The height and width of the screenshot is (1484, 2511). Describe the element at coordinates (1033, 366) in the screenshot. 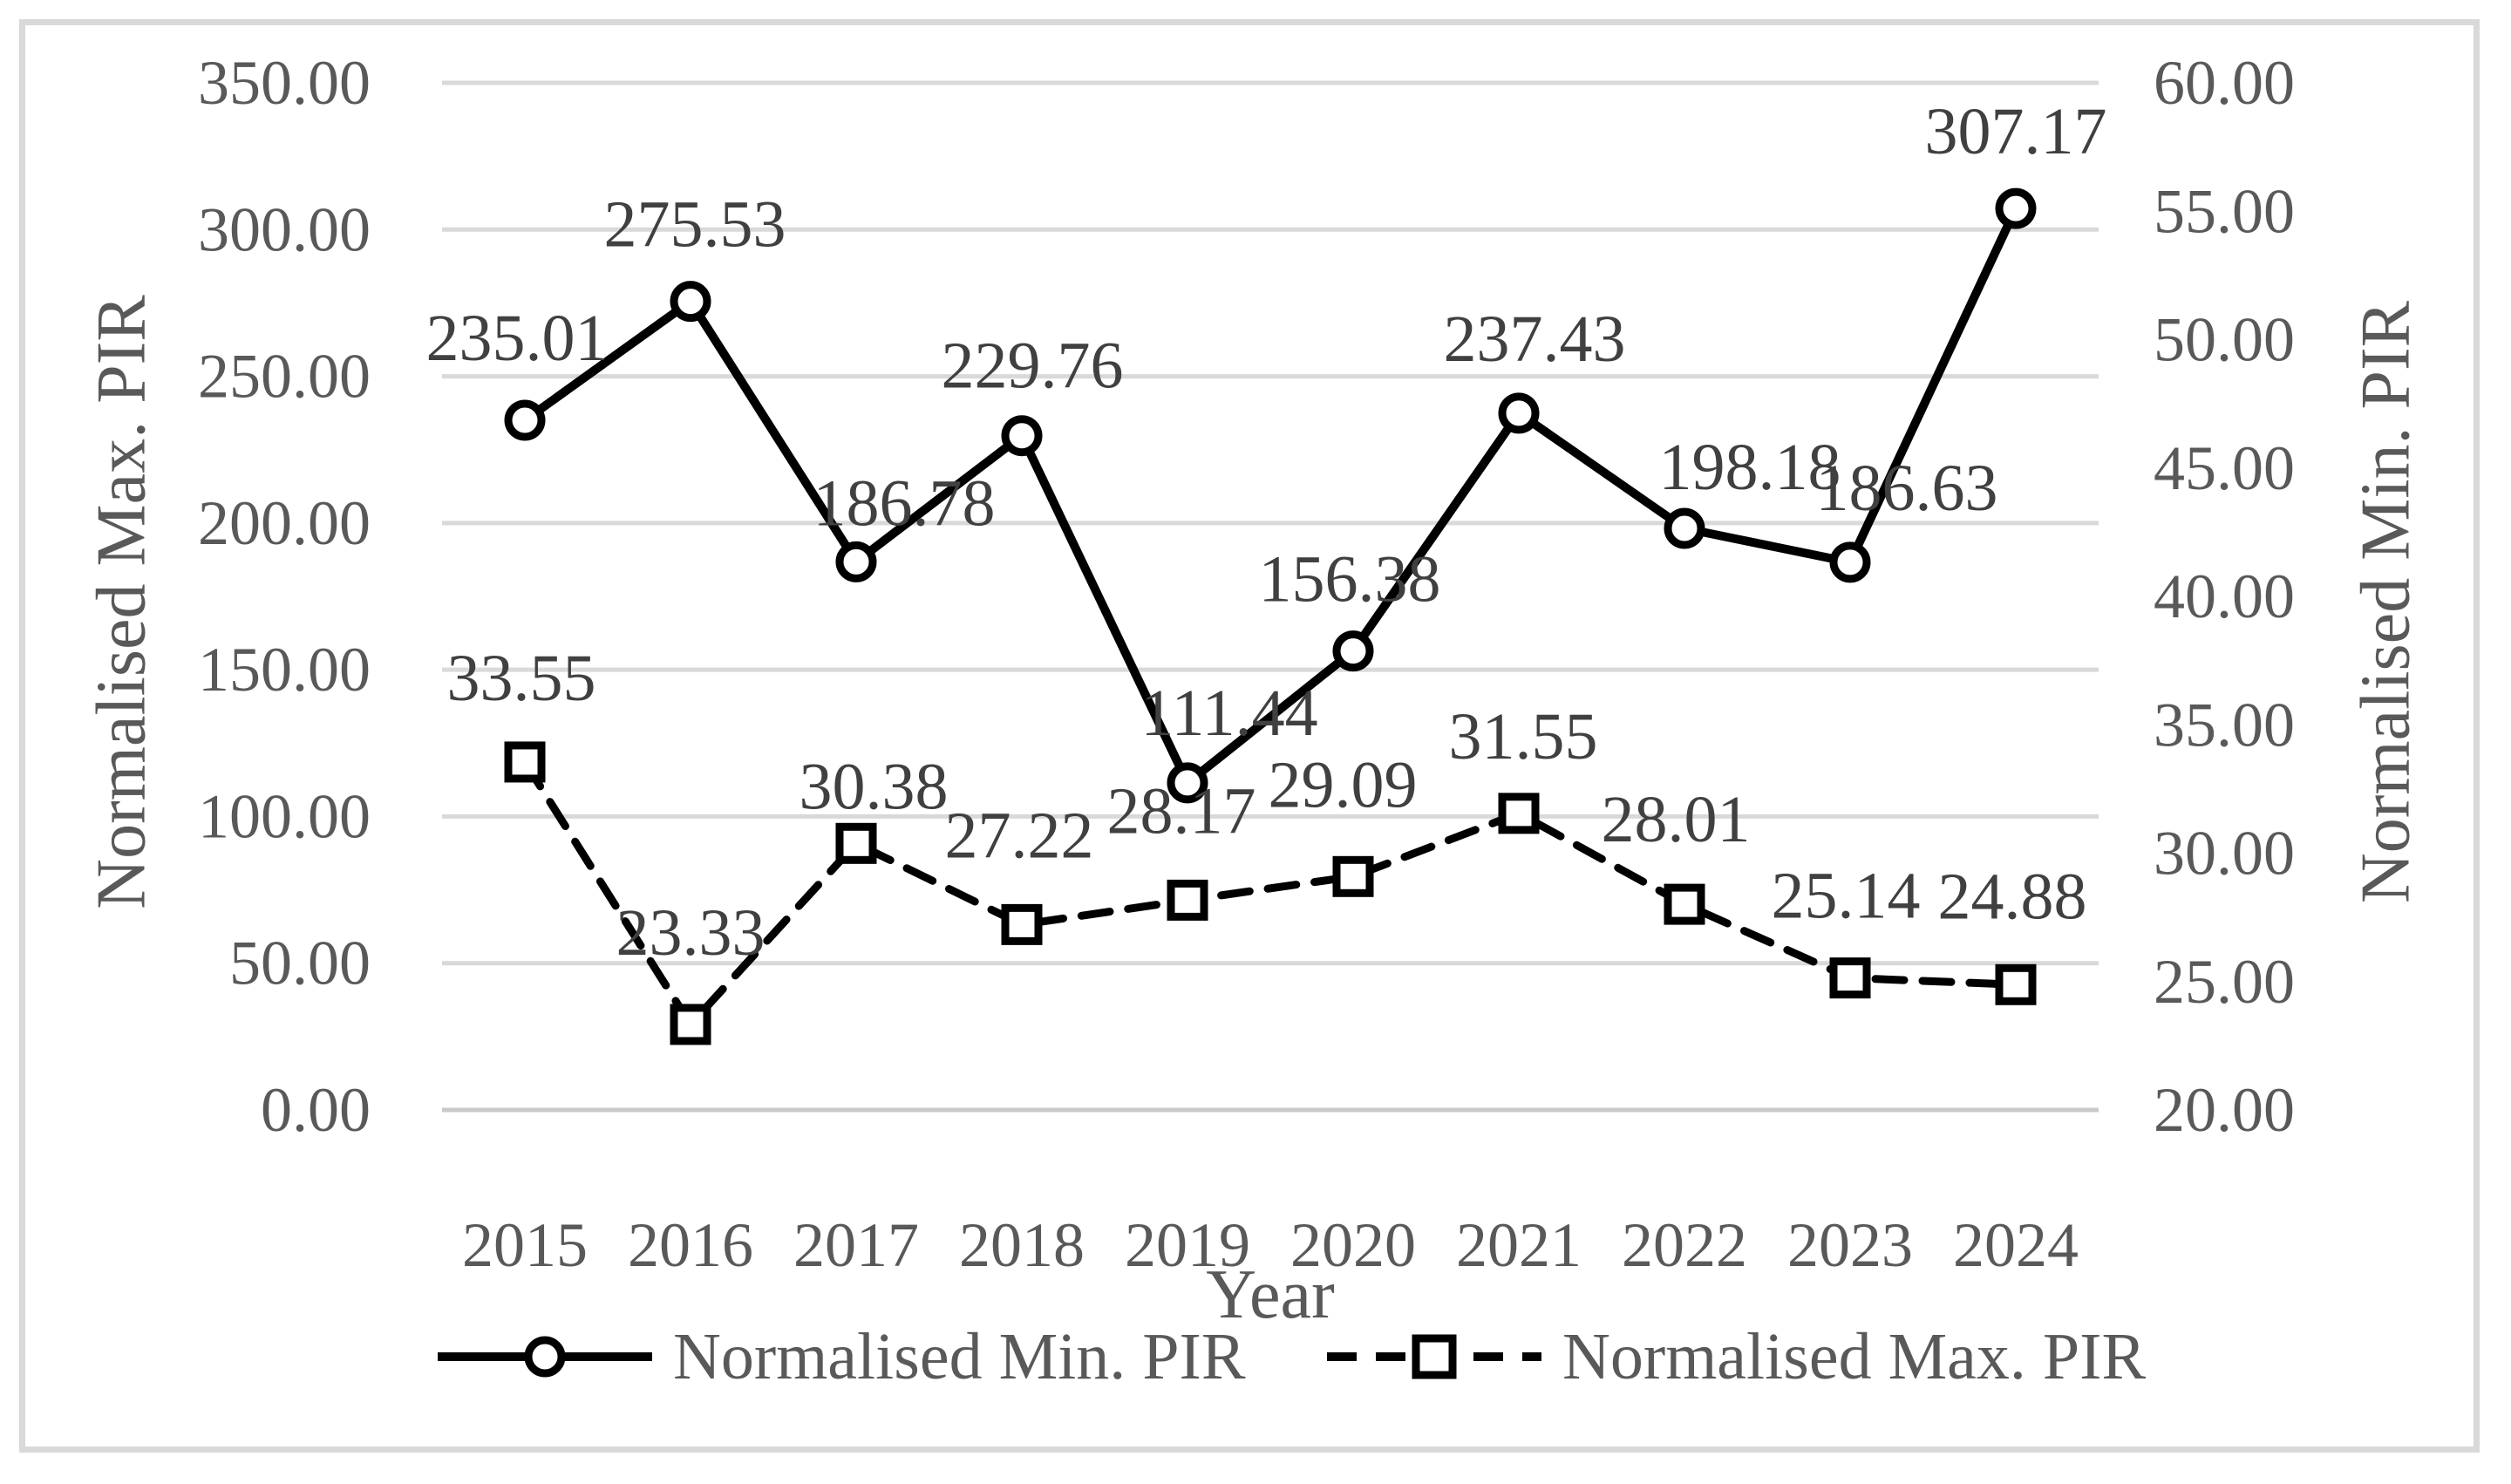

I see `data-label-min-pir: 229.76` at that location.